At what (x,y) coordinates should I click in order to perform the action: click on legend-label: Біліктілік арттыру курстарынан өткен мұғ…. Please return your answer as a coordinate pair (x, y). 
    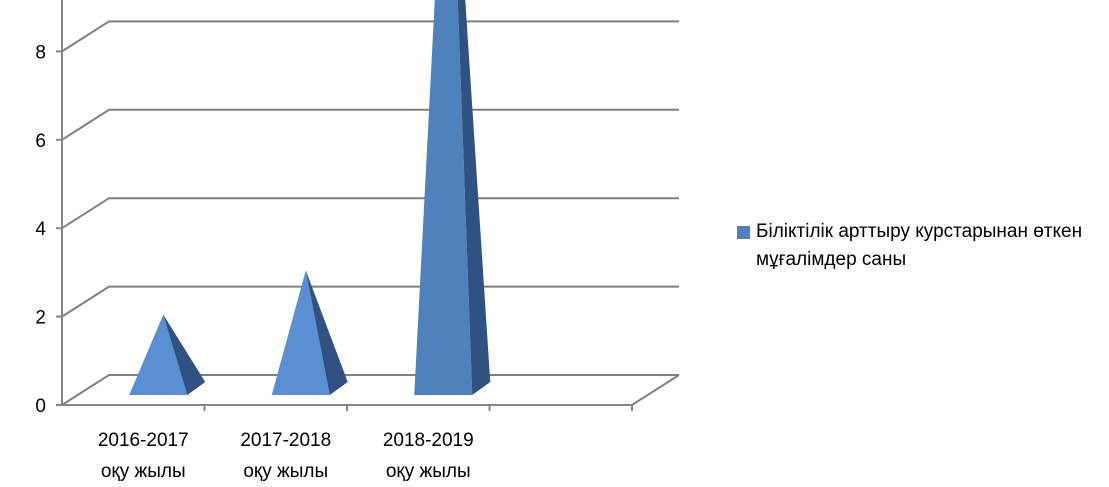
    Looking at the image, I should click on (919, 245).